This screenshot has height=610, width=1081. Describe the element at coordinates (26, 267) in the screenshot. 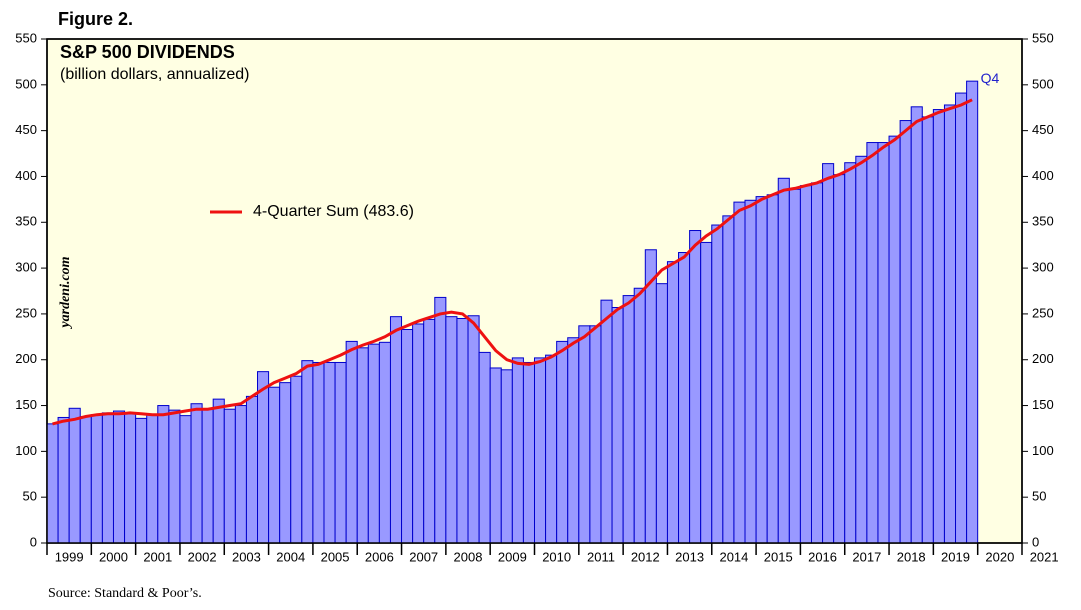

I see `y-tick-label: 300` at that location.